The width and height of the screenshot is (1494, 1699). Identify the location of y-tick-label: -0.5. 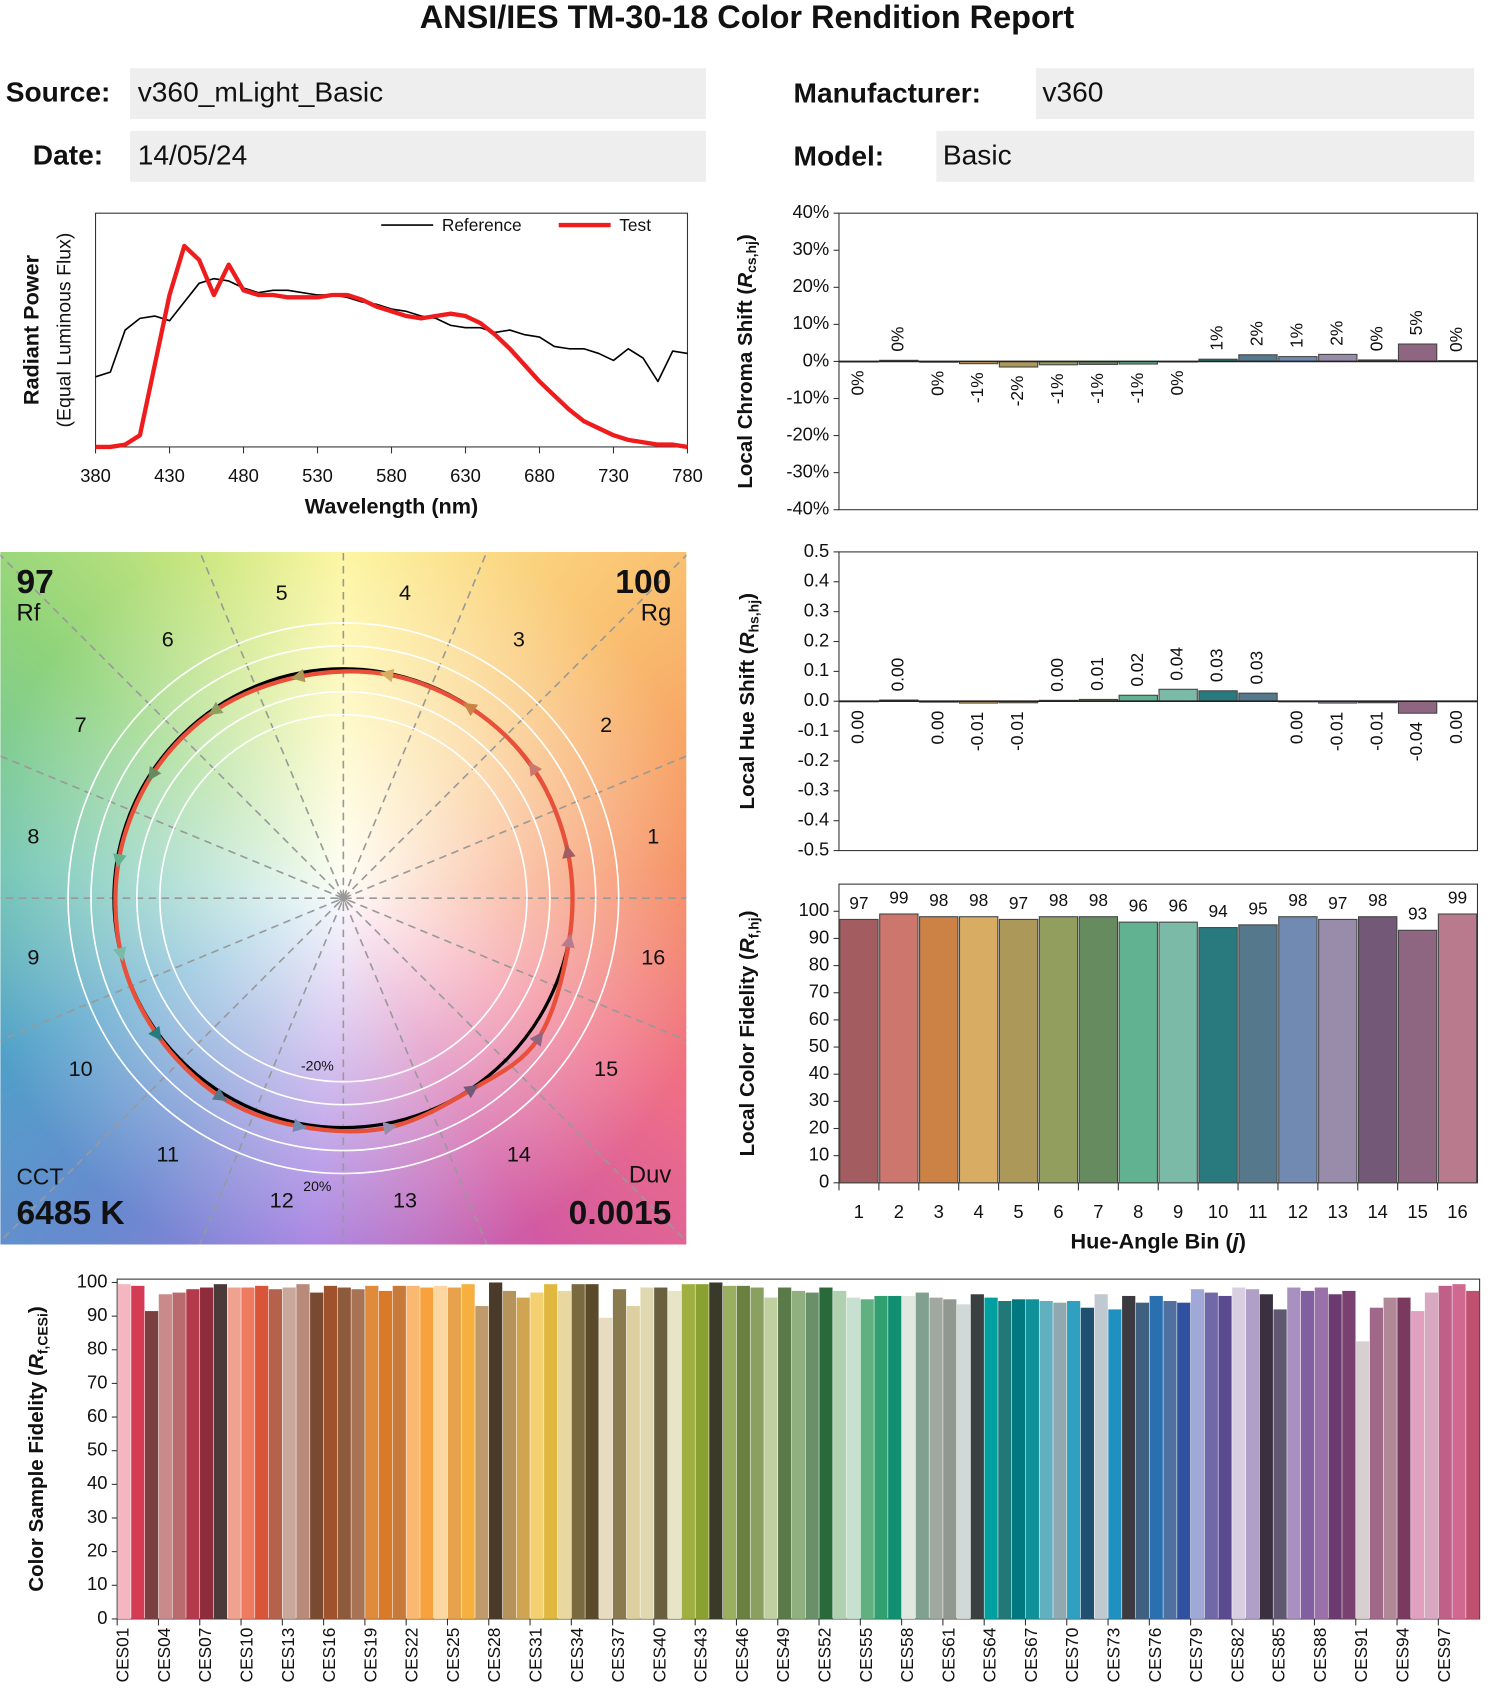
(814, 848).